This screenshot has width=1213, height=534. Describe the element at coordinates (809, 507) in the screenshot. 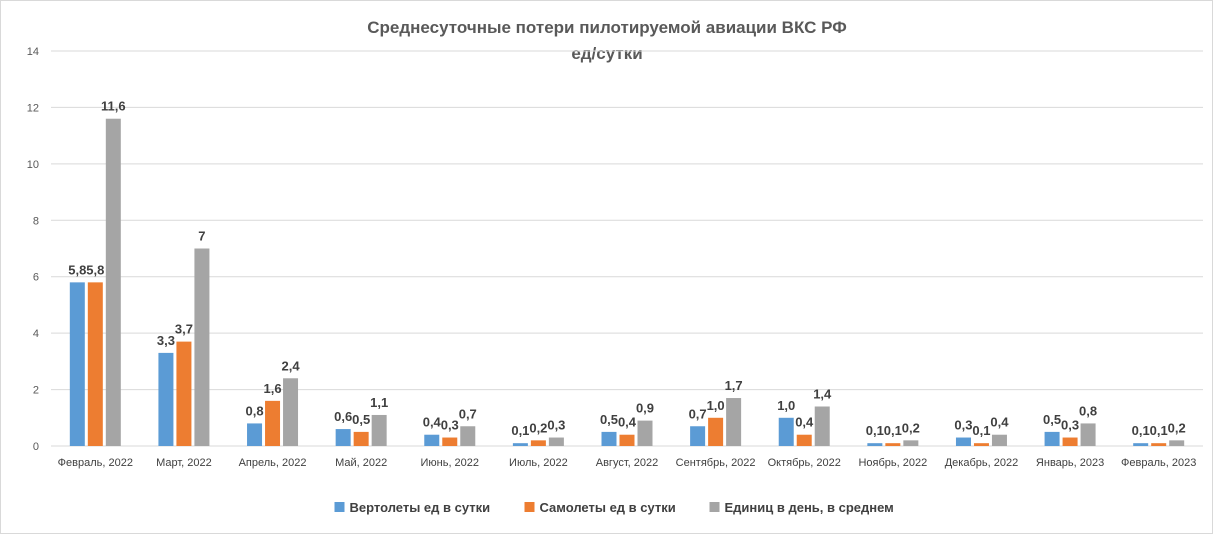

I see `legend-label: Единиц в день, в среднем` at that location.